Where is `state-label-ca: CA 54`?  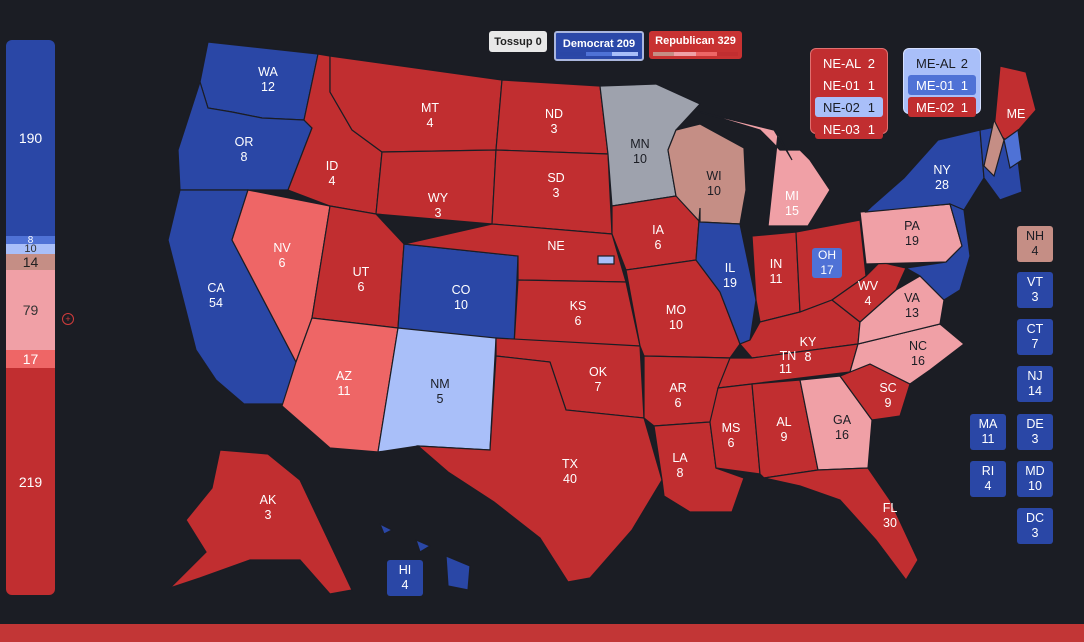 state-label-ca: CA 54 is located at coordinates (216, 295).